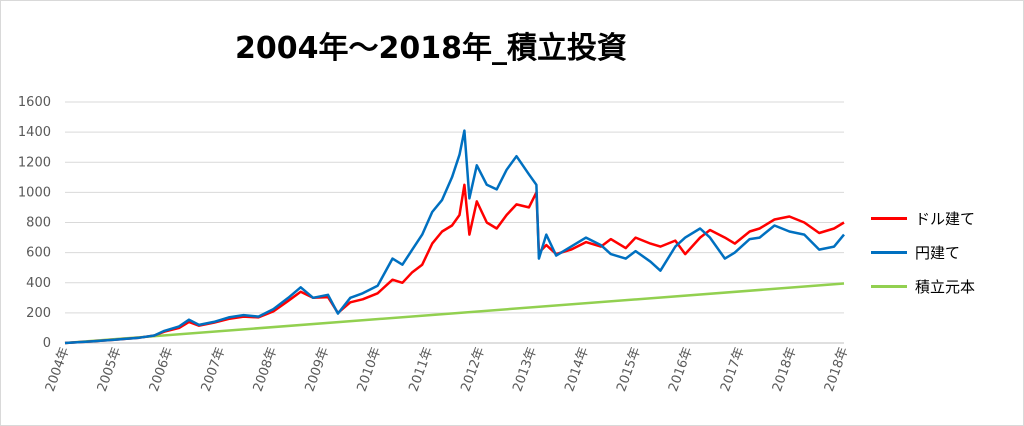  I want to click on x-tick-label: 2009年, so click(318, 369).